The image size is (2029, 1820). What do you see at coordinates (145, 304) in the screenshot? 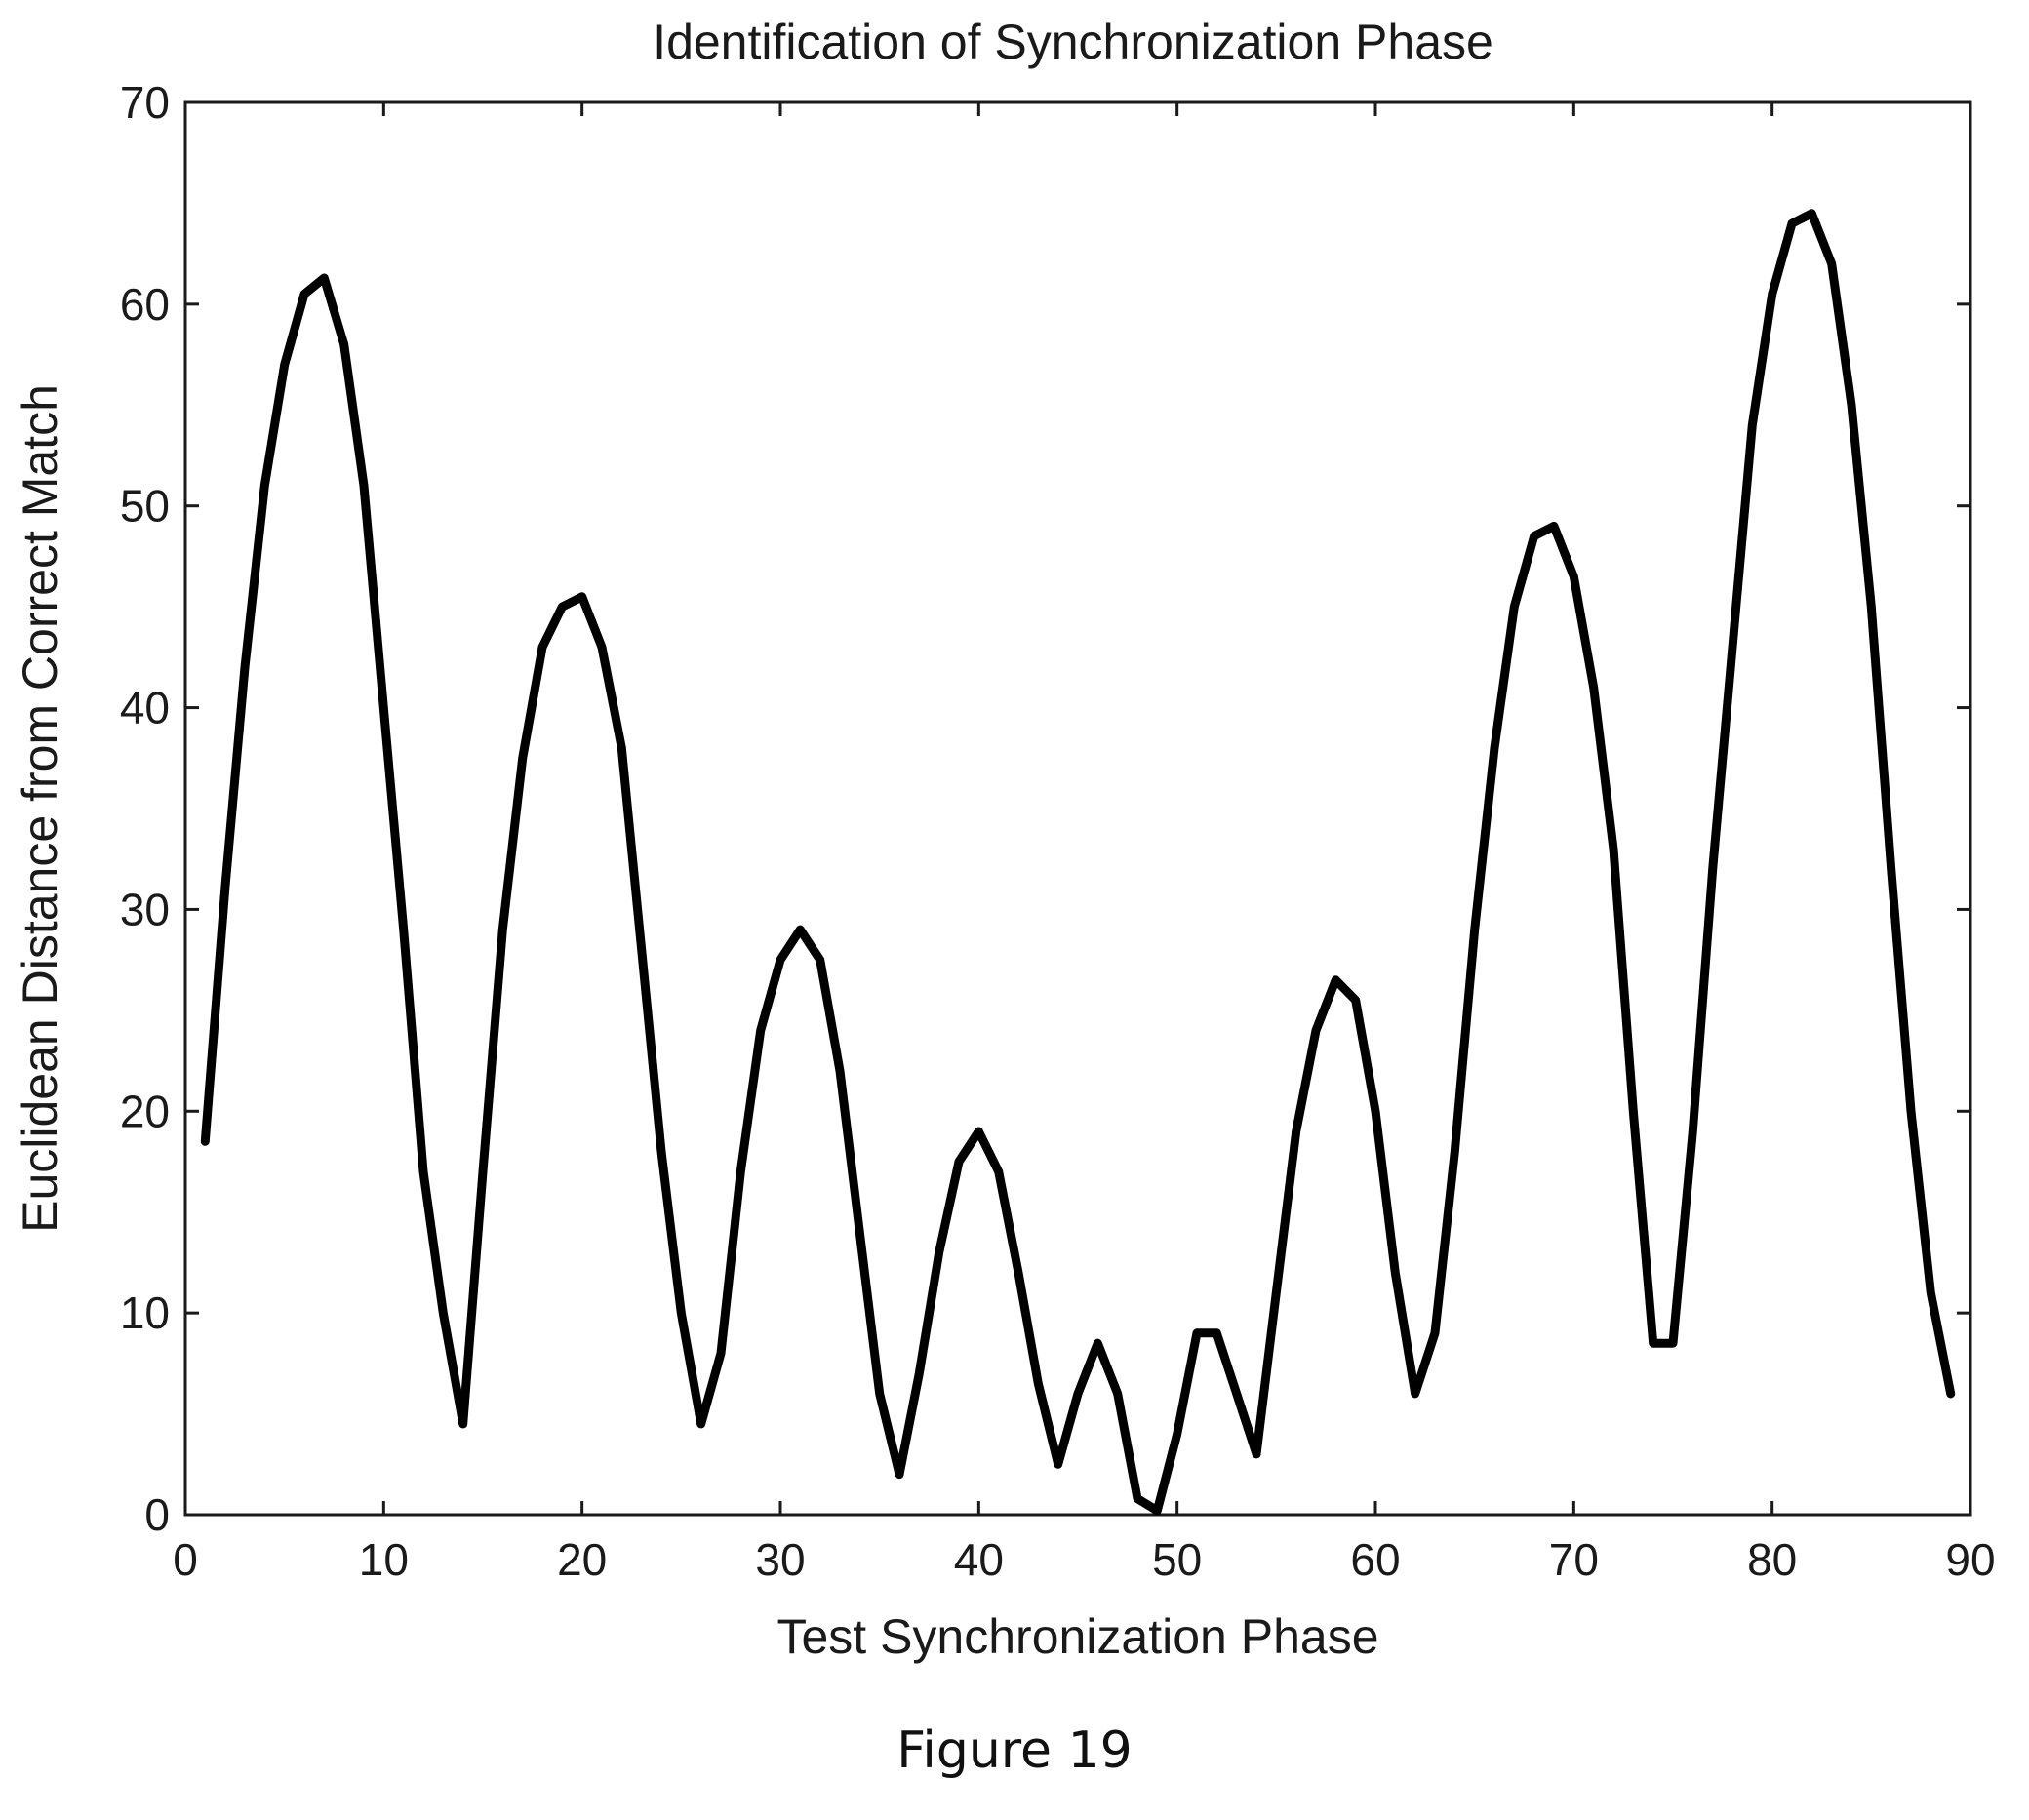
I see `y-tick-label: 60` at bounding box center [145, 304].